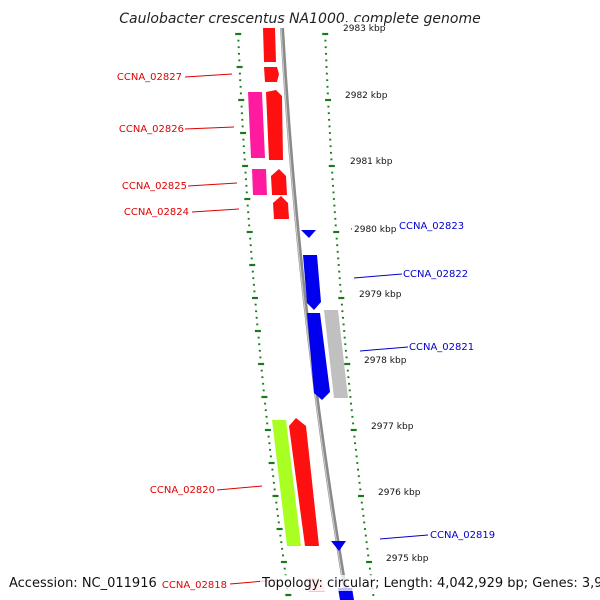 The width and height of the screenshot is (600, 600). I want to click on gene-block-02821-blue, so click(318, 356).